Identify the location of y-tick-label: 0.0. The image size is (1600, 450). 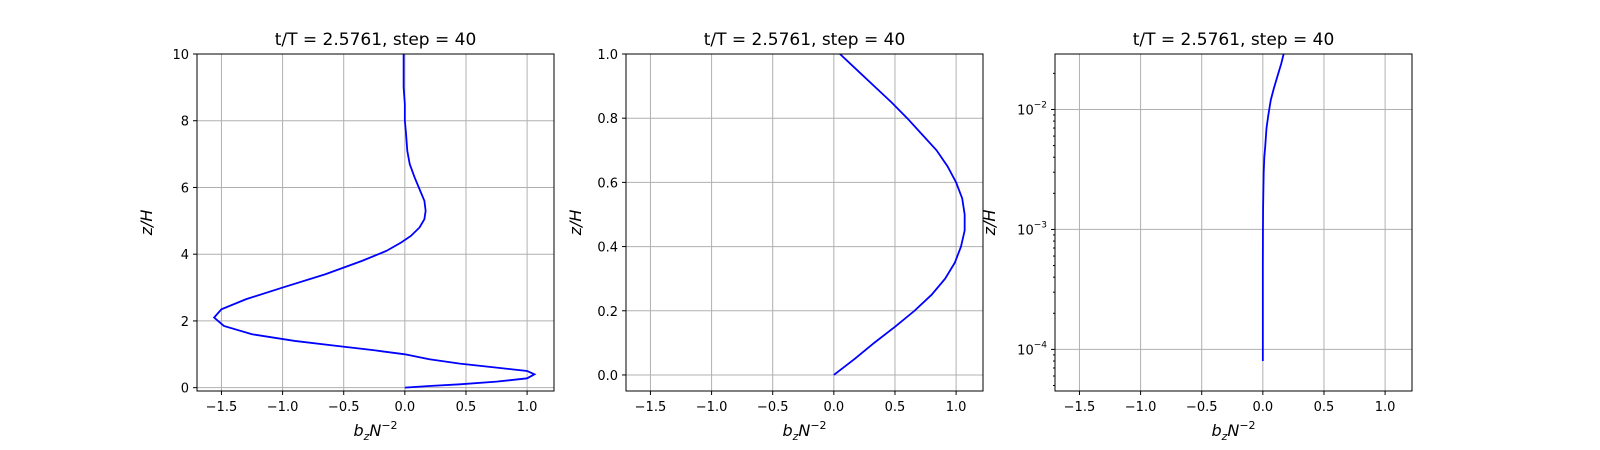
(607, 376).